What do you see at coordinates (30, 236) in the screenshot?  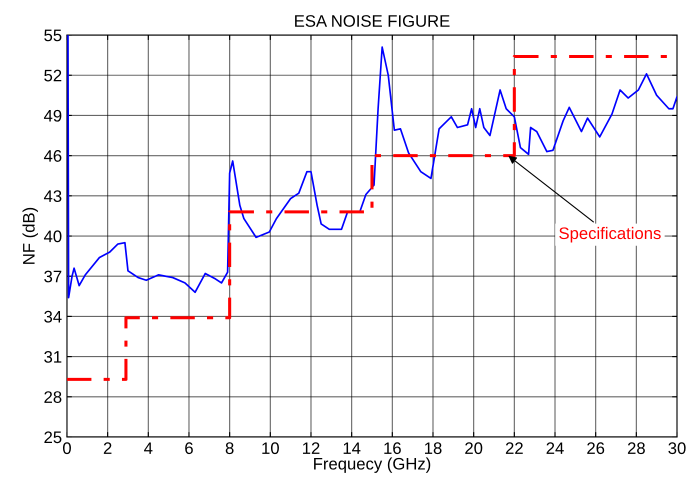 I see `y-axis-title: NF (dB)` at bounding box center [30, 236].